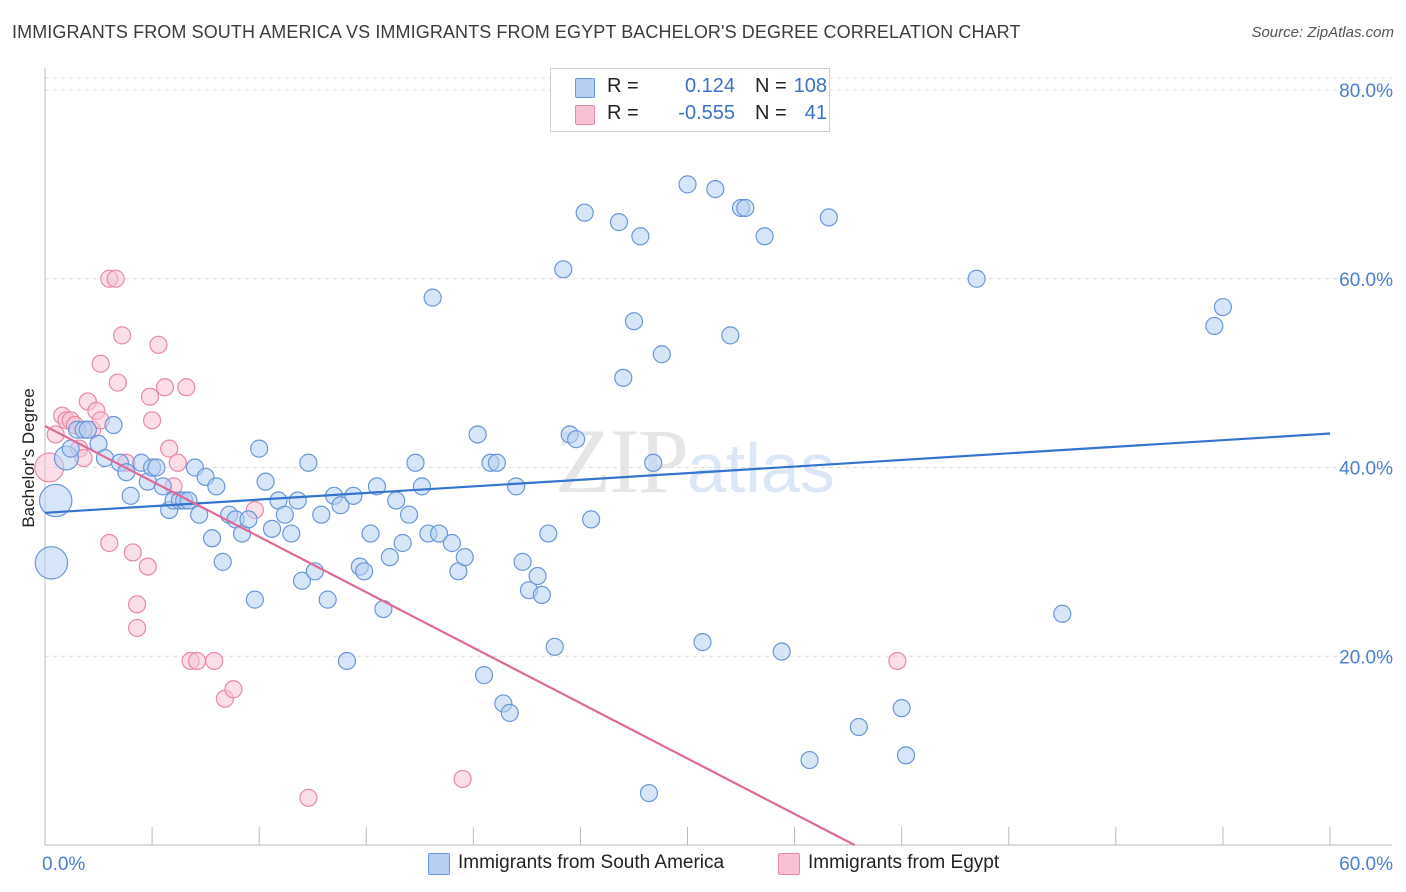 The image size is (1406, 892). Describe the element at coordinates (904, 862) in the screenshot. I see `bottom-legend-label: Immigrants from Egypt` at that location.